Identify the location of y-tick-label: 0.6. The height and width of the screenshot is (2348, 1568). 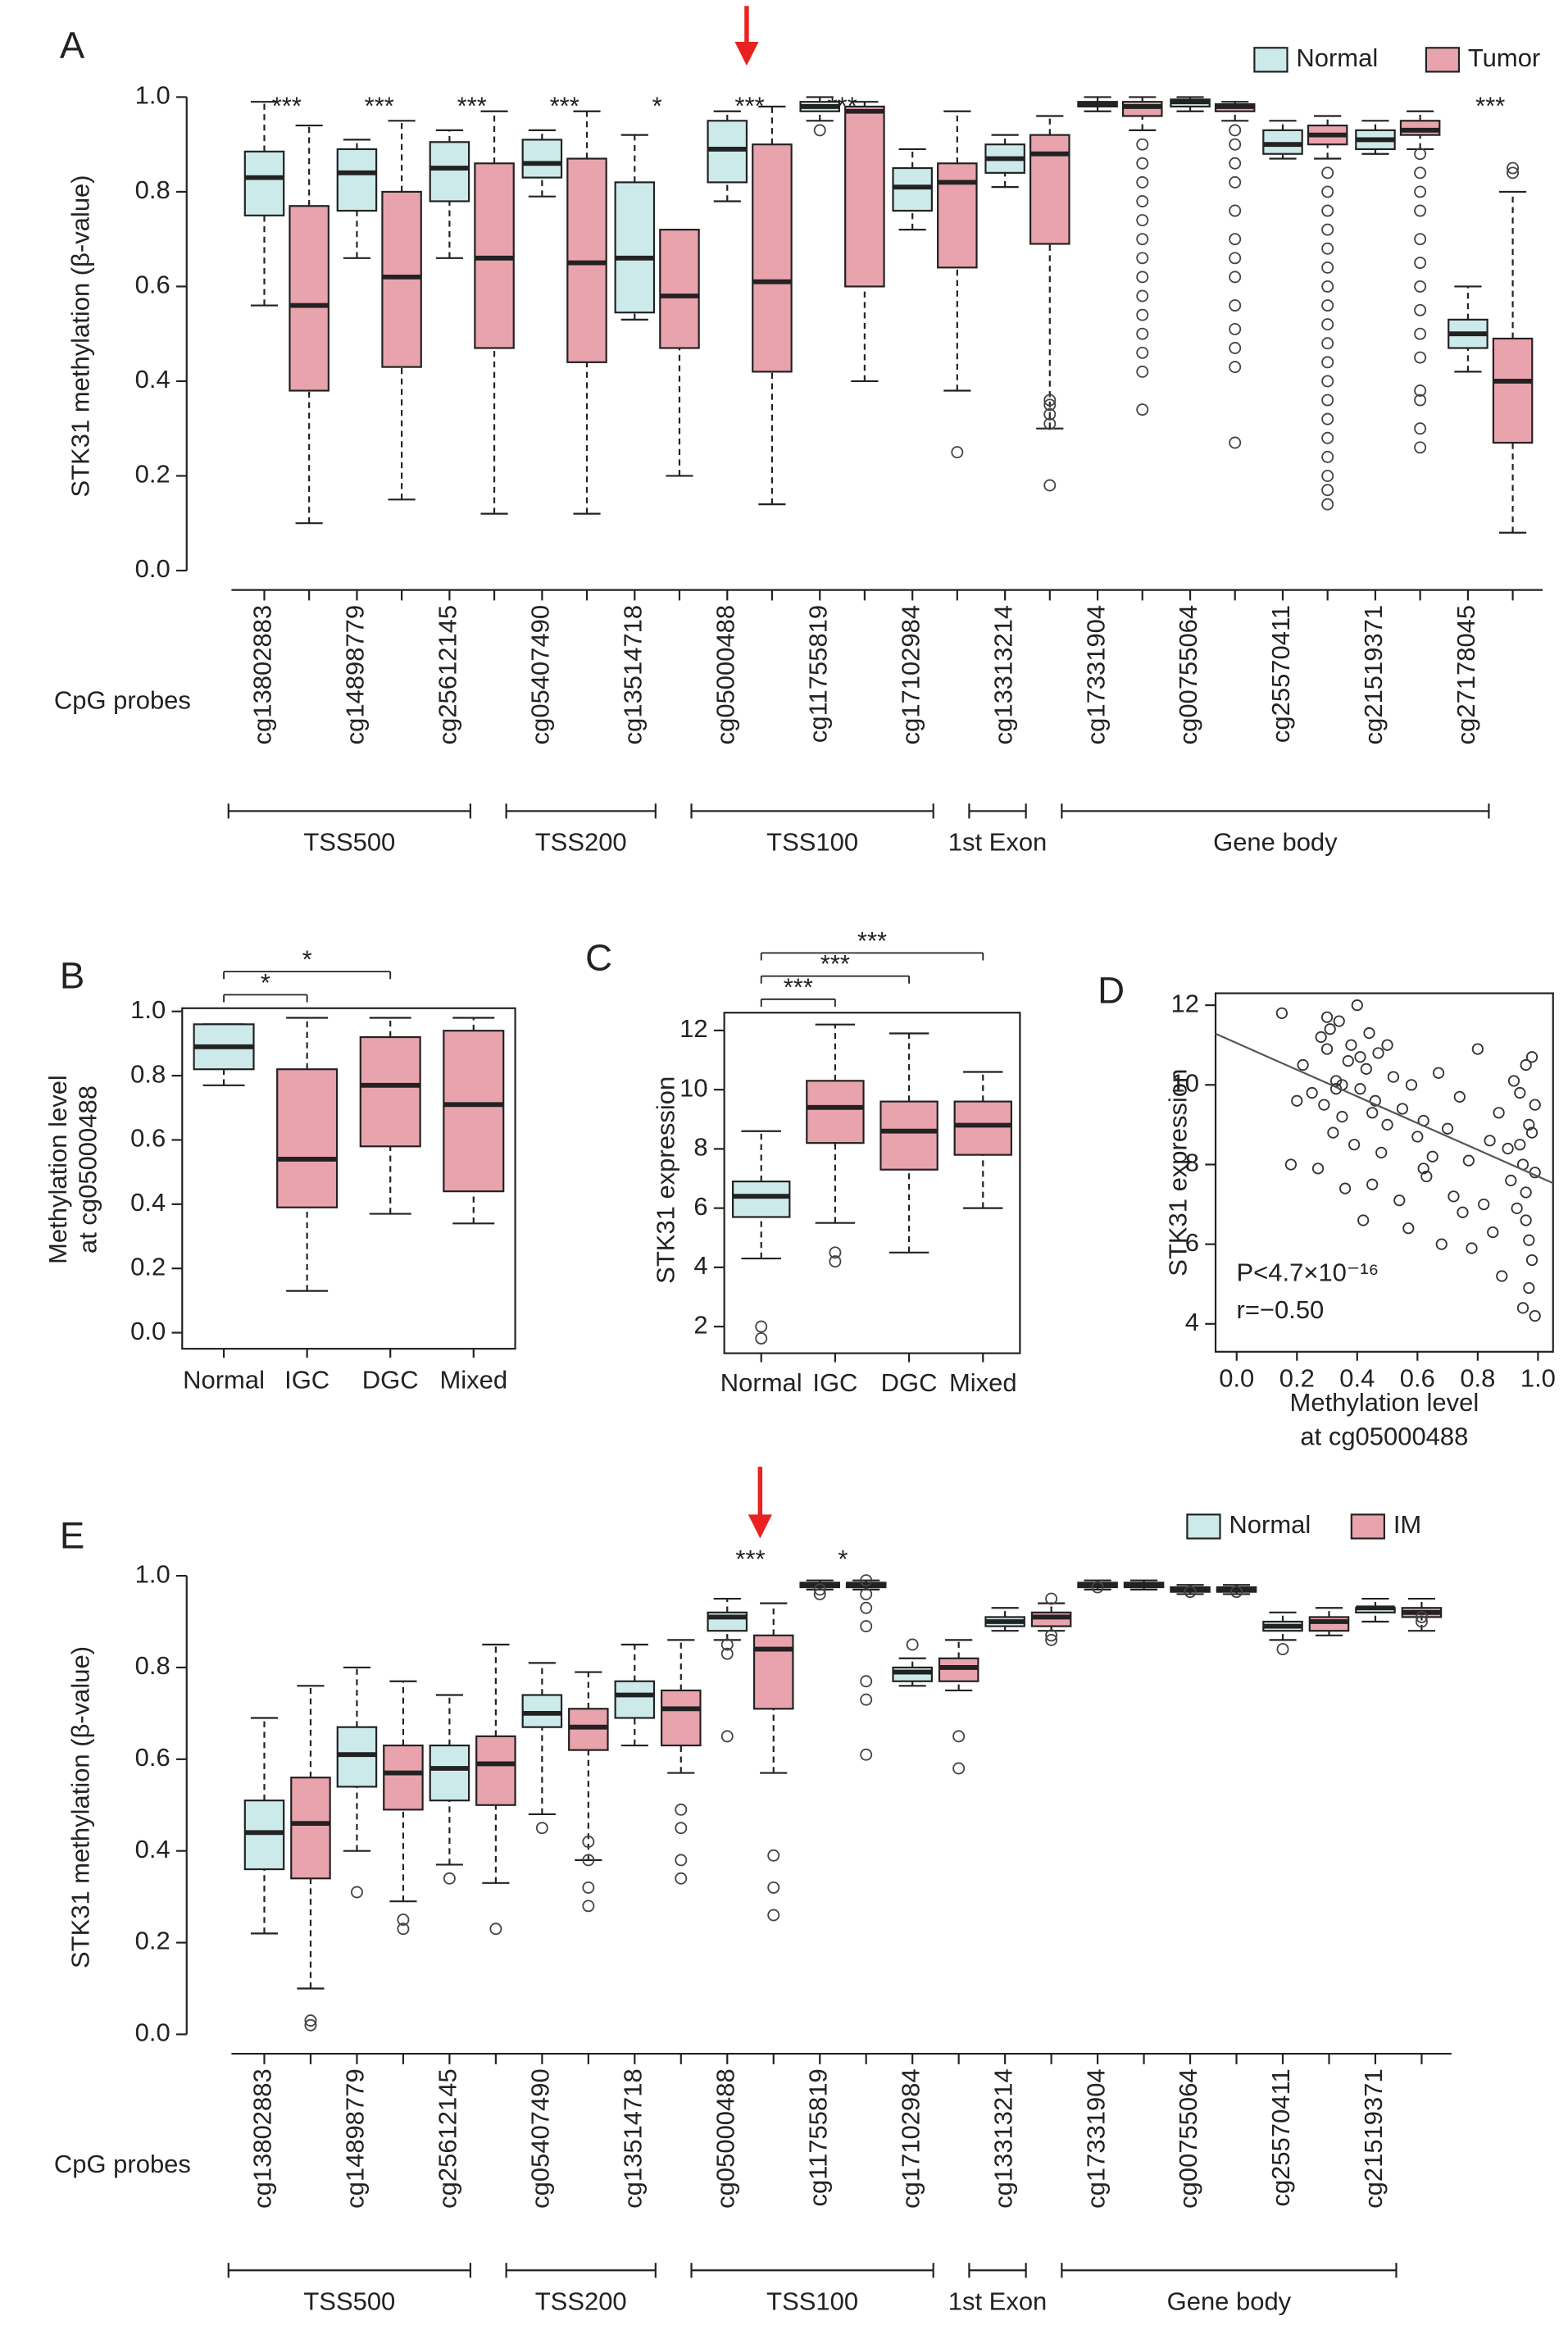
(152, 1758).